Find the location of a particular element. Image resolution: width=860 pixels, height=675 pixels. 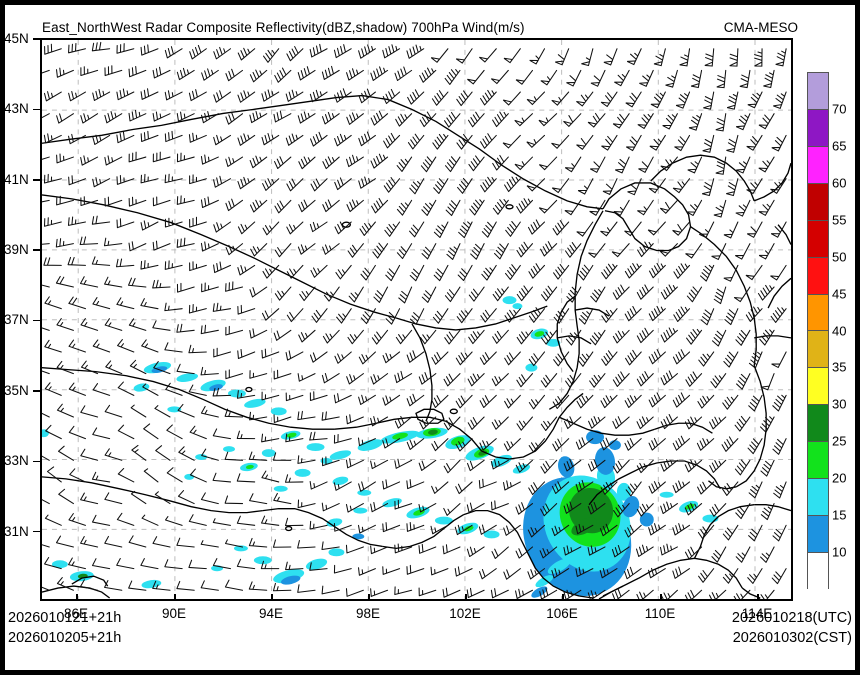

colorbar is located at coordinates (818, 331).